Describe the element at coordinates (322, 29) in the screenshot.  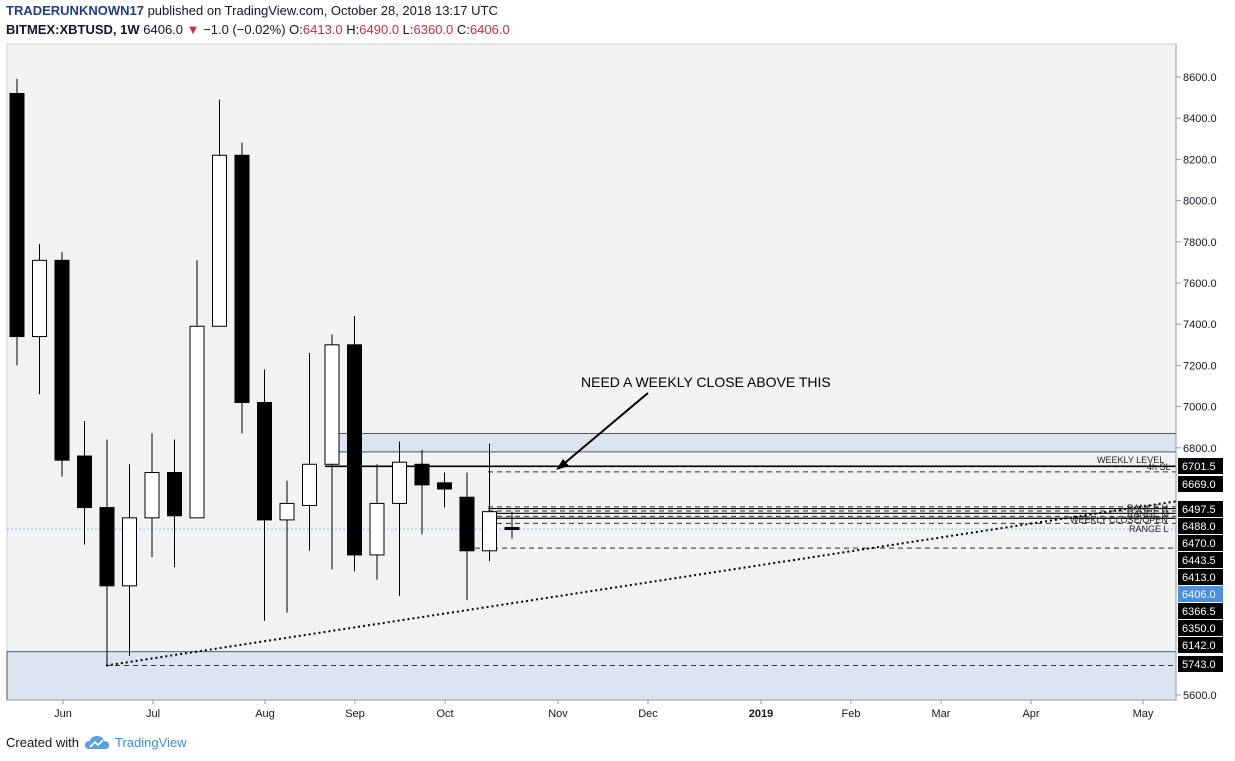
I see `open-value: 6413.0` at that location.